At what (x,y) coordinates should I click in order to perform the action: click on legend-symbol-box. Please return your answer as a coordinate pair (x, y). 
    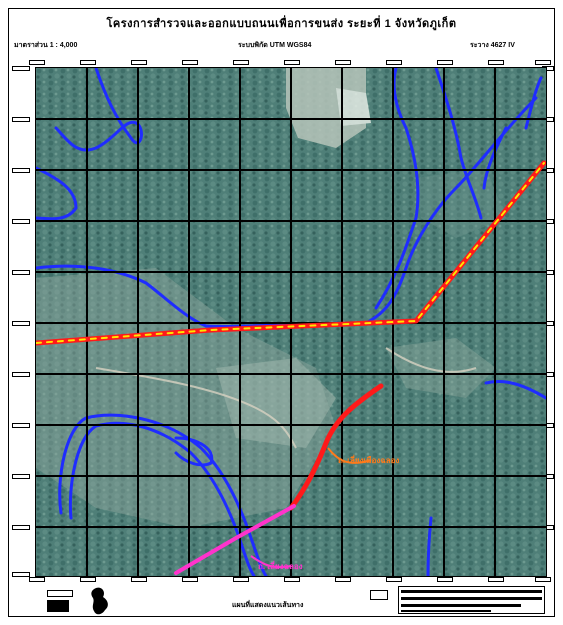
    Looking at the image, I should click on (379, 595).